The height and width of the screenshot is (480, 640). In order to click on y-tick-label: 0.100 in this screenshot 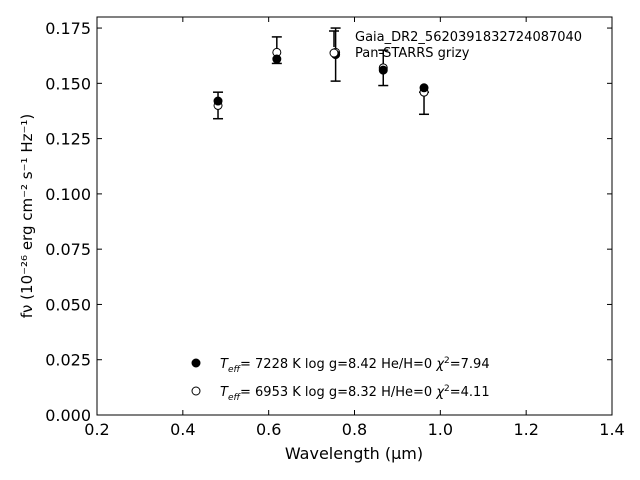, I will do `click(68, 194)`.